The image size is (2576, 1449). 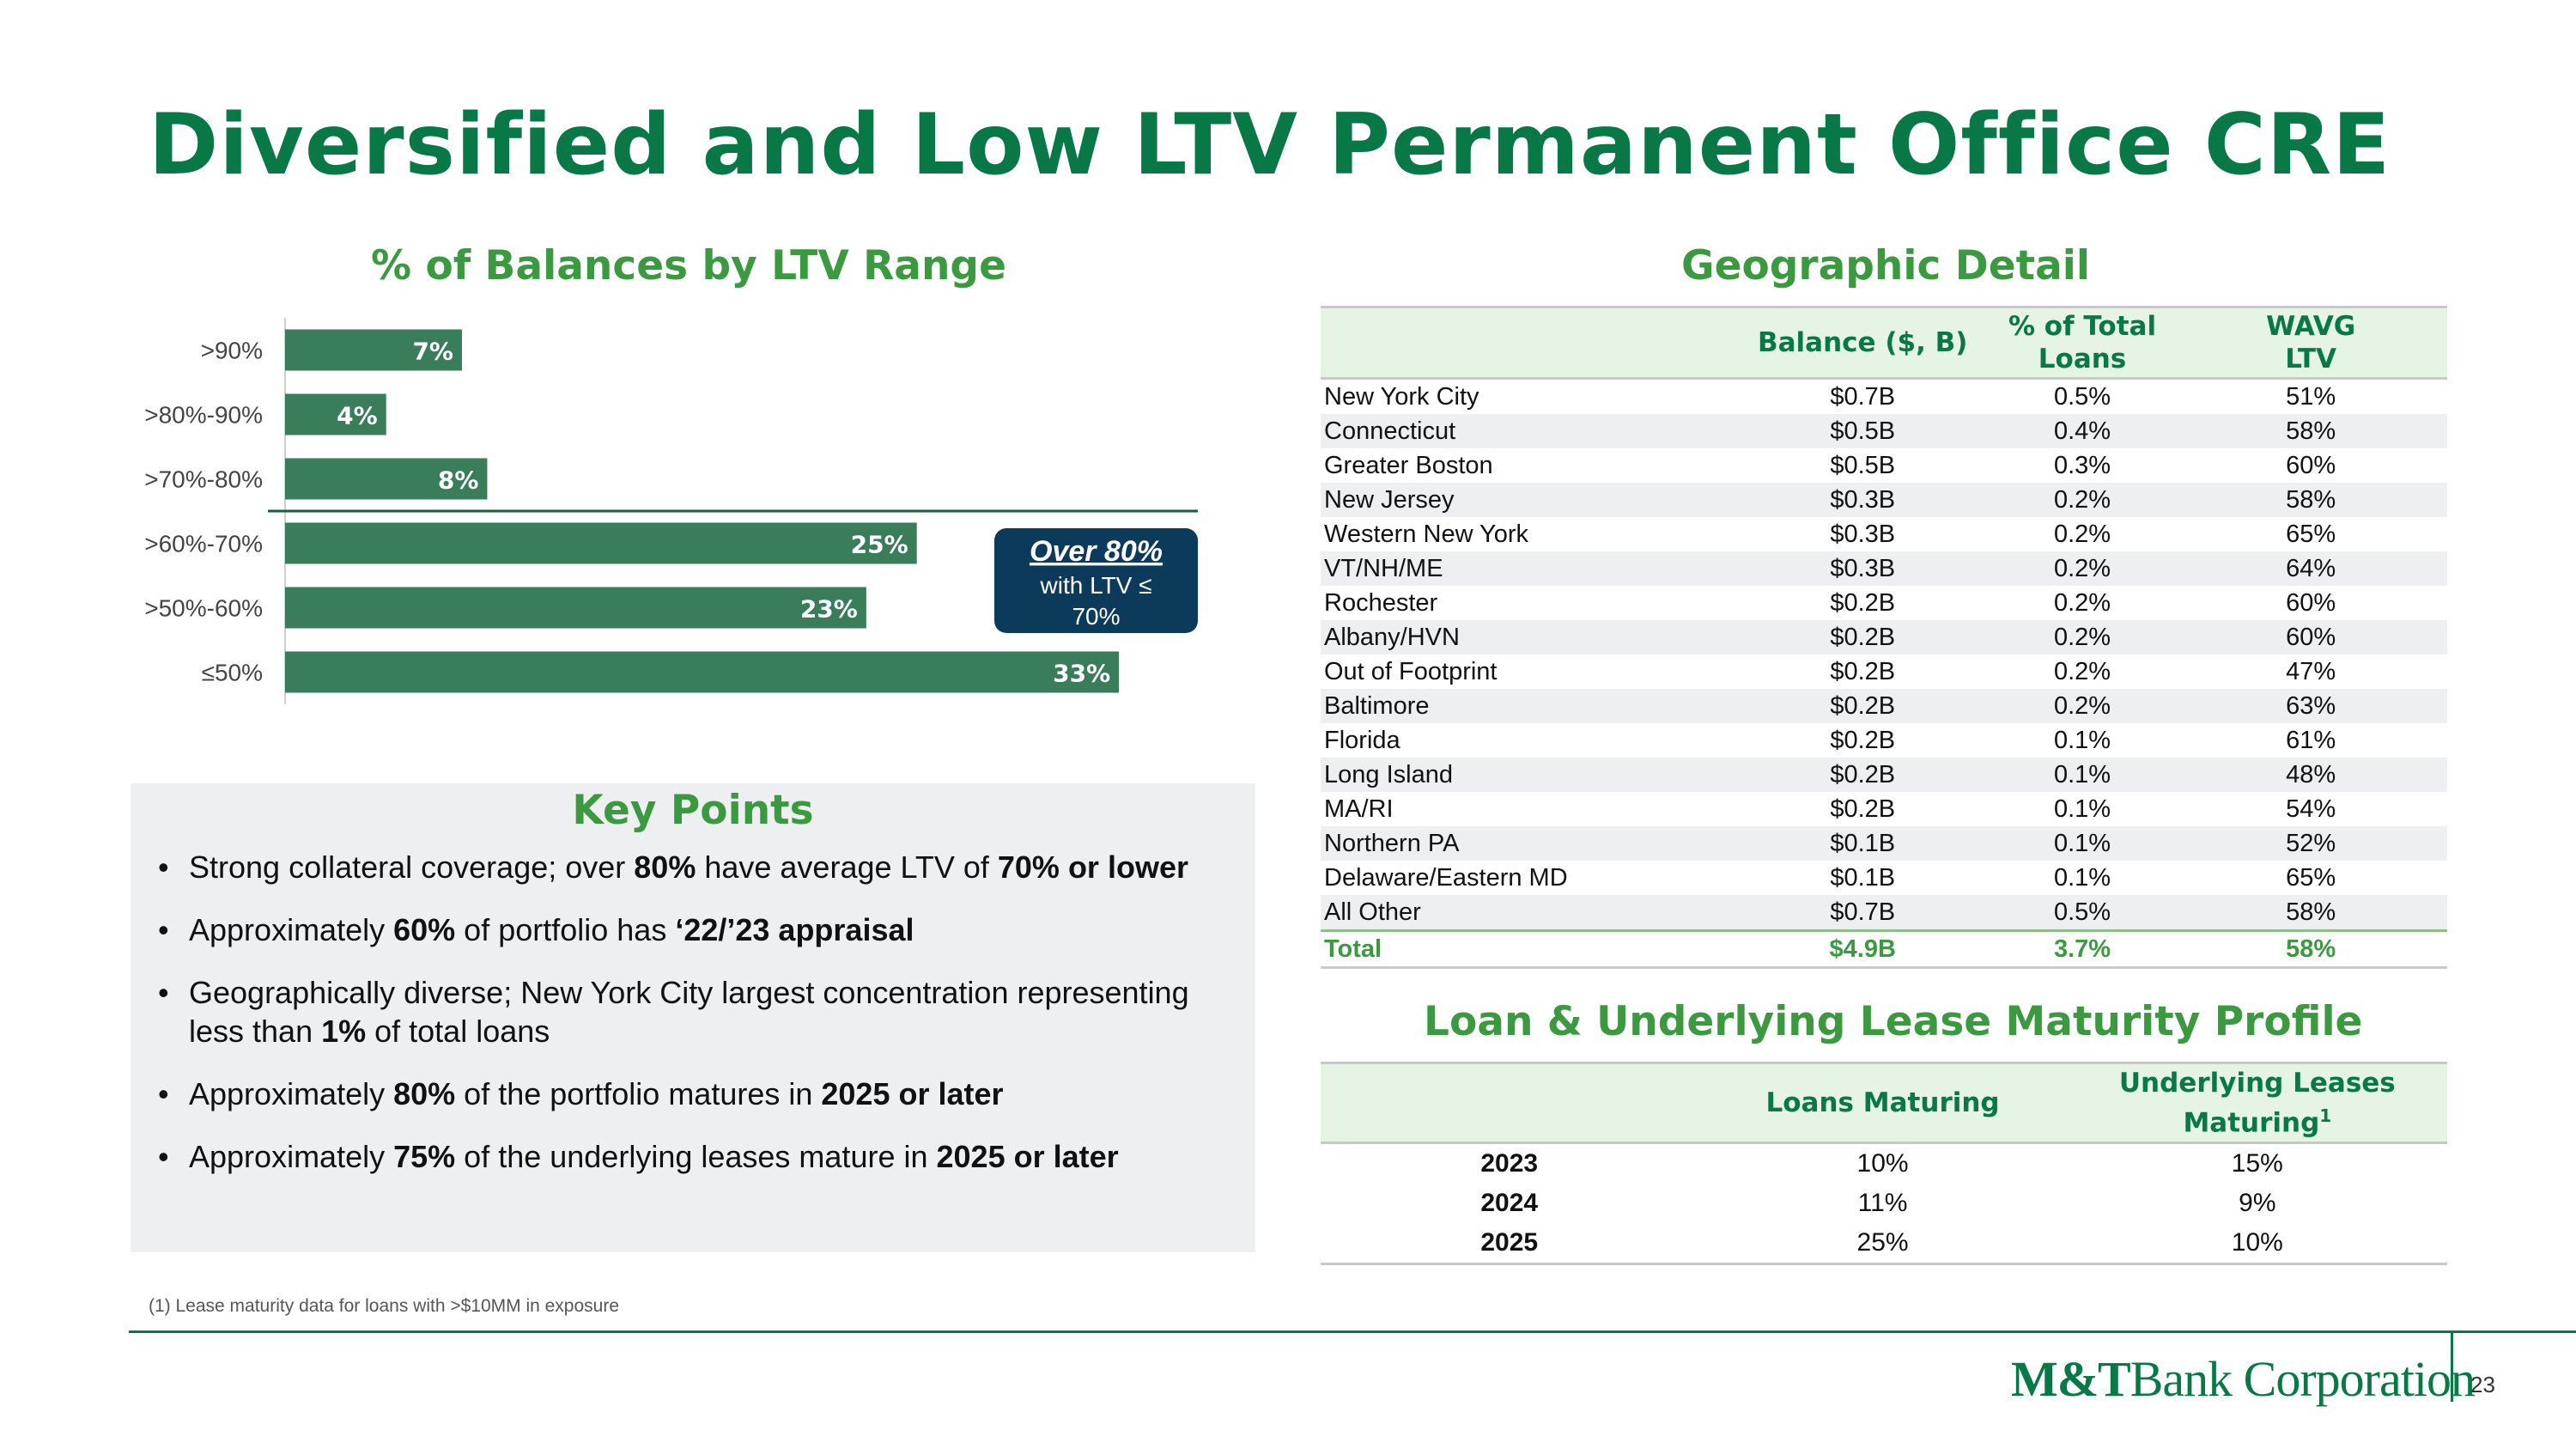 What do you see at coordinates (1830, 397) in the screenshot?
I see `geo-row: New York City $0.7B 0.5% 51%` at bounding box center [1830, 397].